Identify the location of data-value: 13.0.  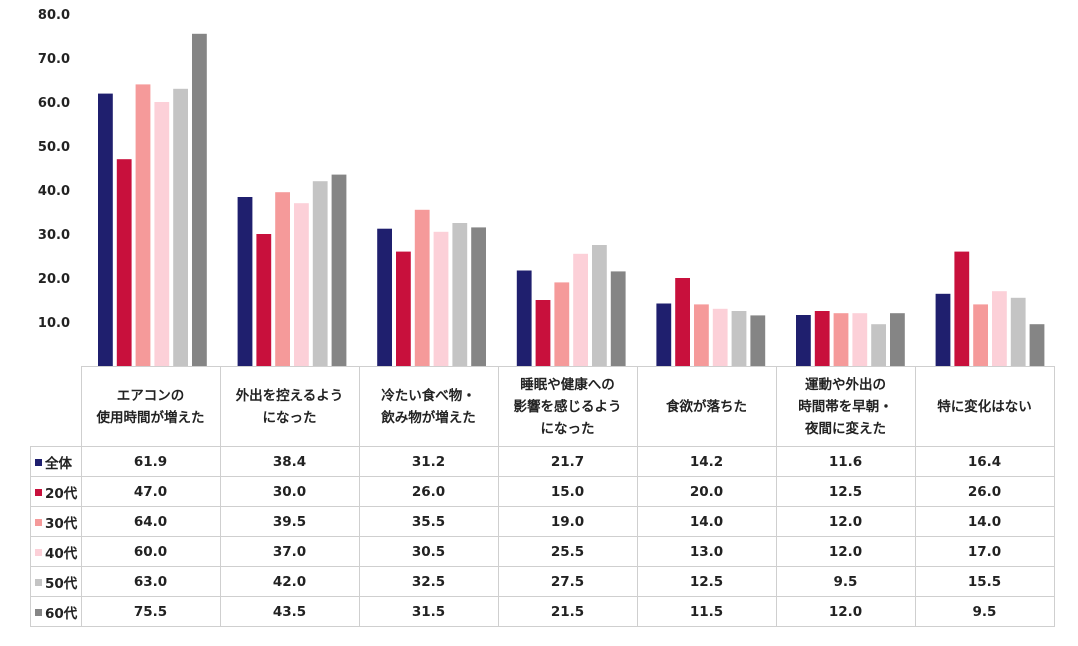
(706, 551).